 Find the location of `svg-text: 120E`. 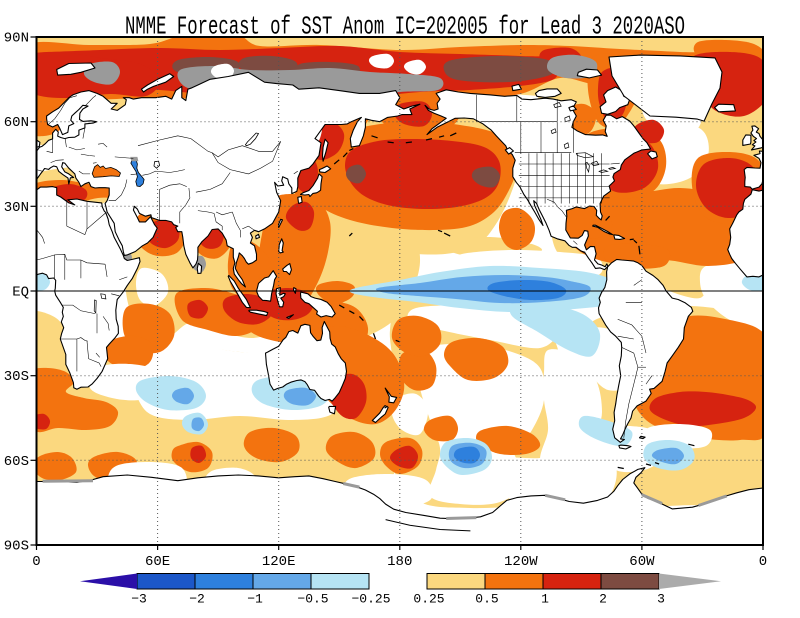

svg-text: 120E is located at coordinates (279, 562).